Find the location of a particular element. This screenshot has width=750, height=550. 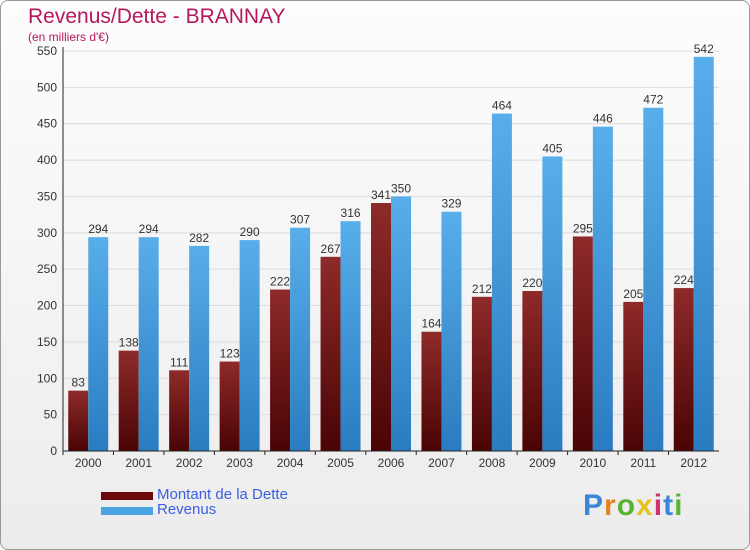

legend-swatch-revenus is located at coordinates (127, 511).